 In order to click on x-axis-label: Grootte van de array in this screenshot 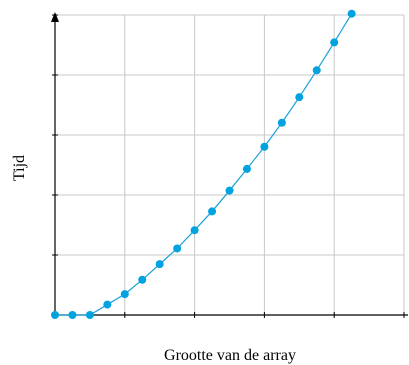, I will do `click(230, 355)`.